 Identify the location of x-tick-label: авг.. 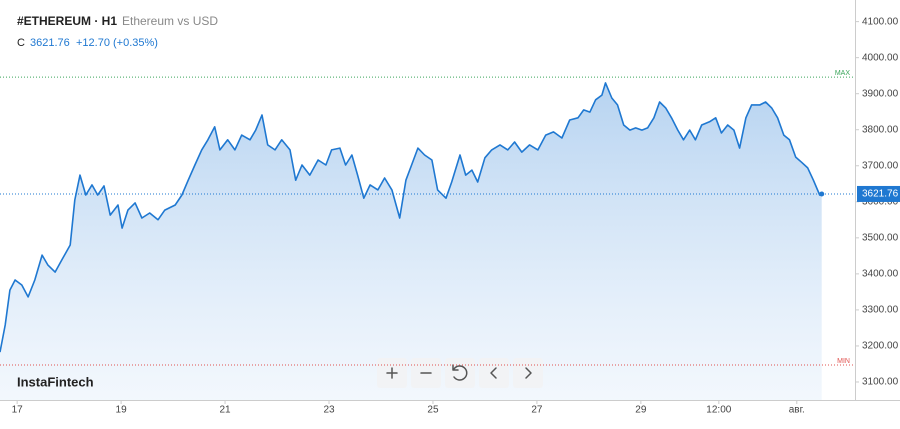
(797, 410).